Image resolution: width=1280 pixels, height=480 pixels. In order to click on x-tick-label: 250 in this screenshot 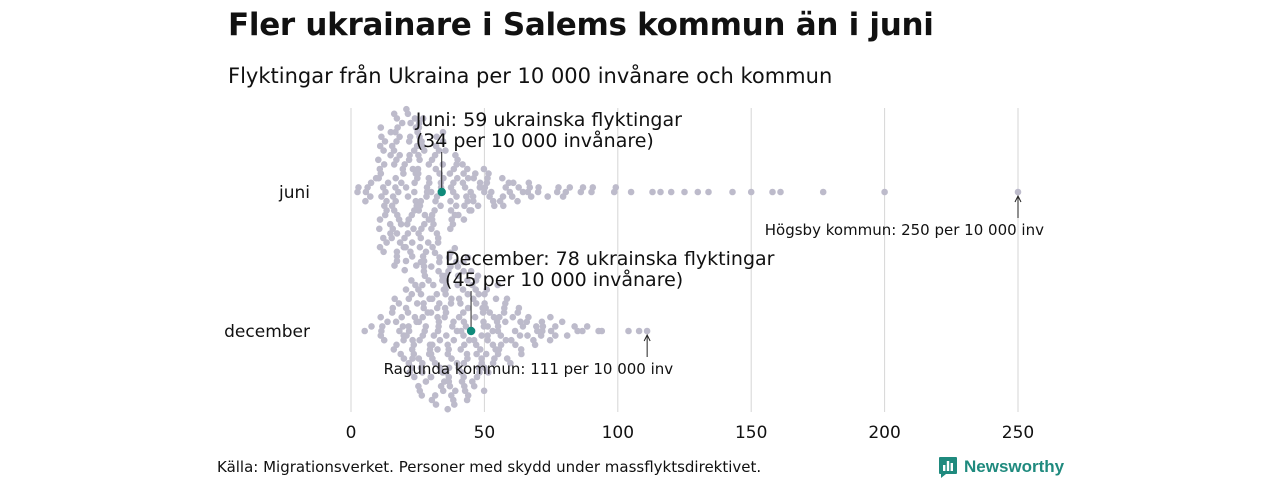, I will do `click(1018, 433)`.